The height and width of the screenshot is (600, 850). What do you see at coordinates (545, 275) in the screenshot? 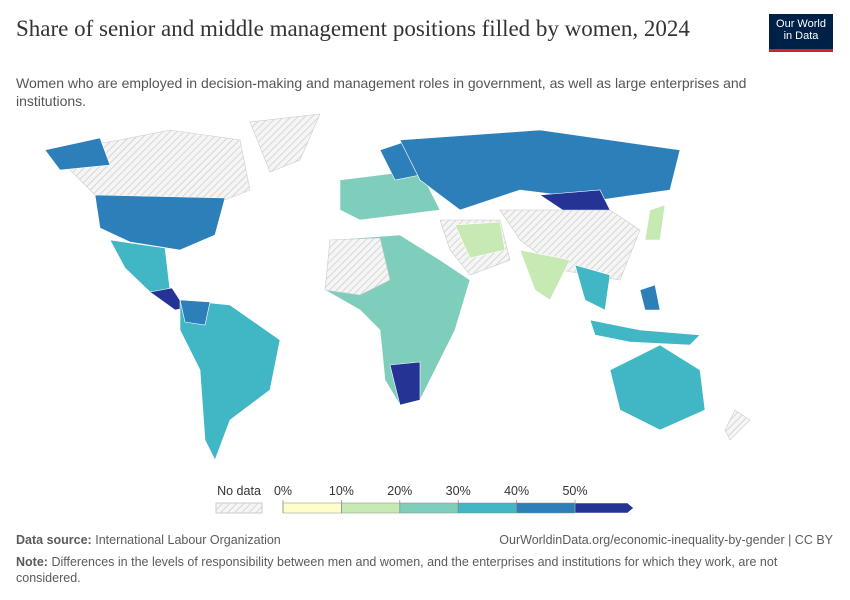
I see `india` at bounding box center [545, 275].